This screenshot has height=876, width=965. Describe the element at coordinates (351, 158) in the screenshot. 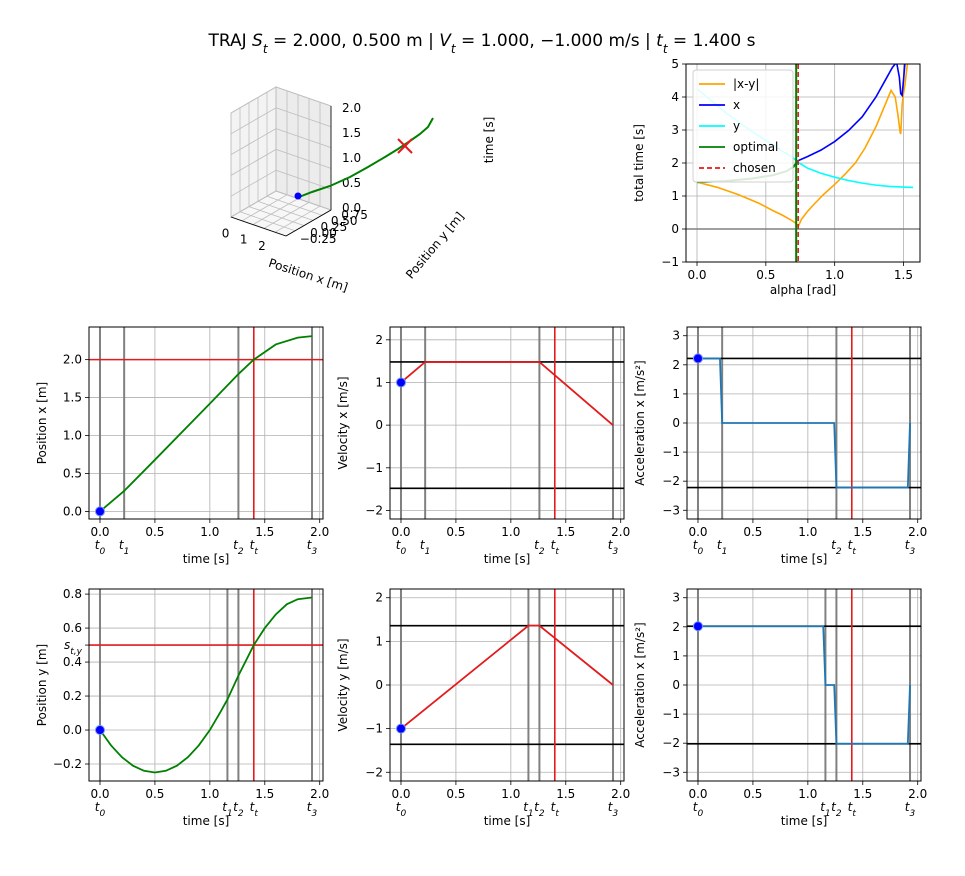

I see `z-tick-label: 1.0` at that location.